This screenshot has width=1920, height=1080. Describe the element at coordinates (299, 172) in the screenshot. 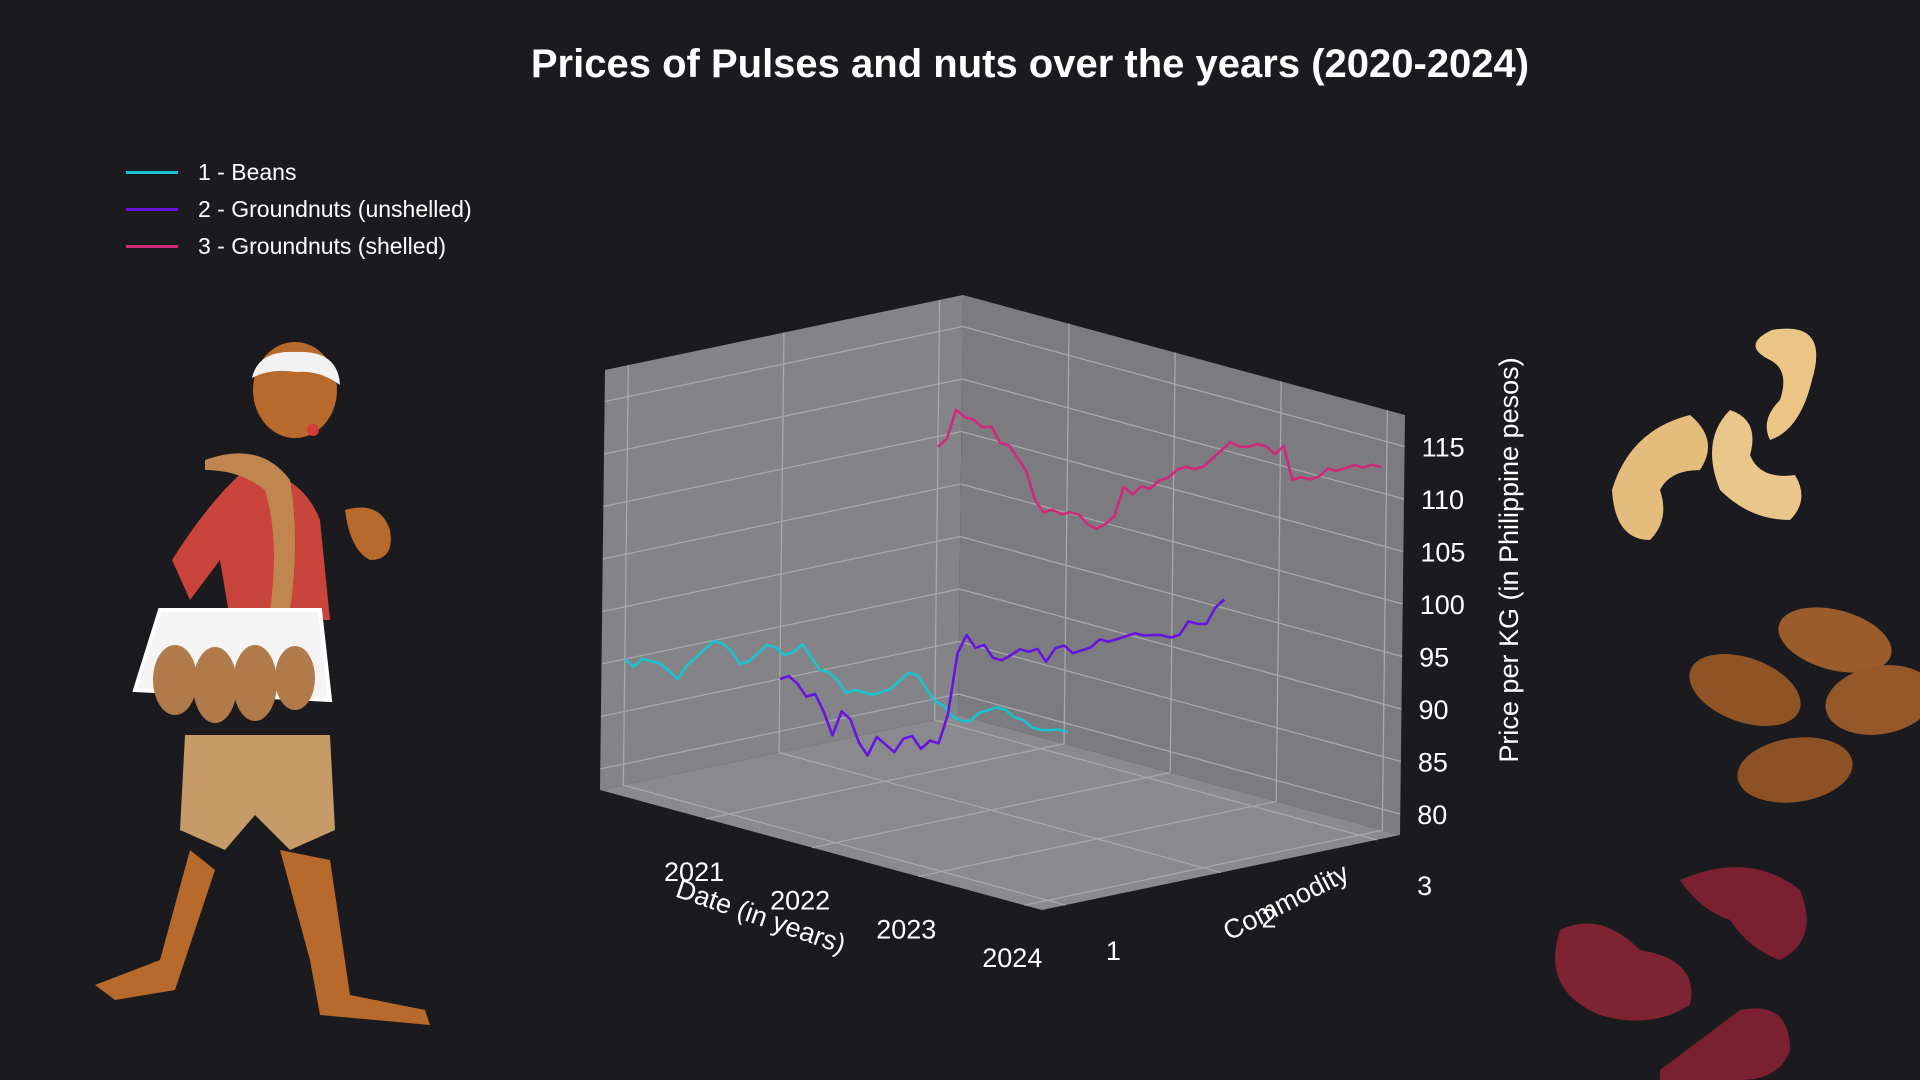

I see `legend-item-beans: 1 - Beans` at that location.